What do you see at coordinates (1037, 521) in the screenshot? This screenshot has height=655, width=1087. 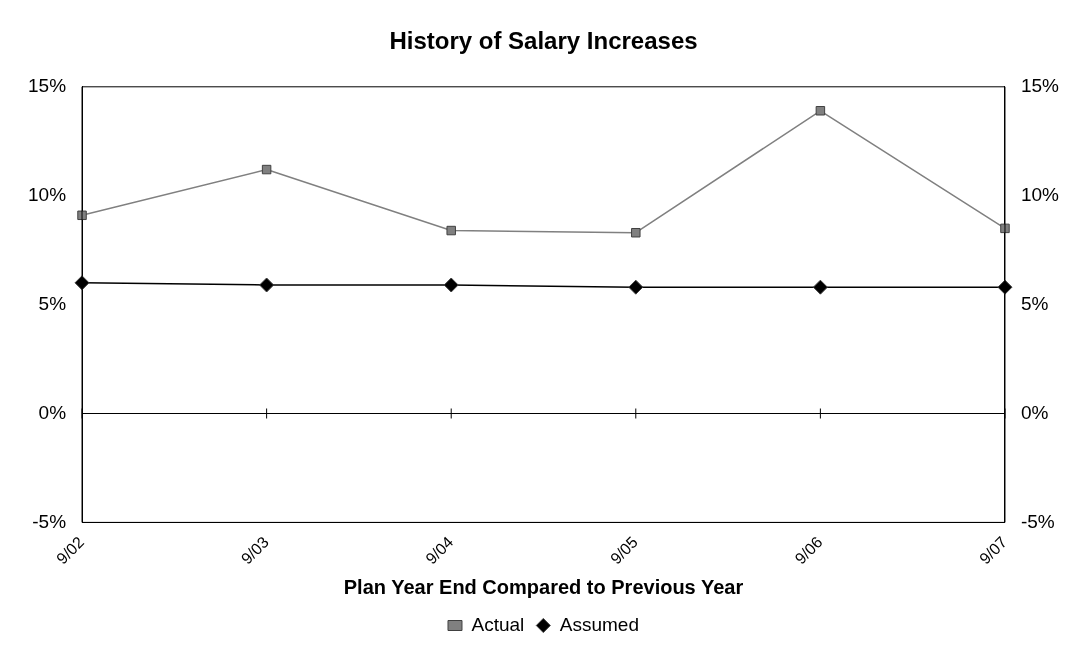 I see `y2-tick-label: -5%` at bounding box center [1037, 521].